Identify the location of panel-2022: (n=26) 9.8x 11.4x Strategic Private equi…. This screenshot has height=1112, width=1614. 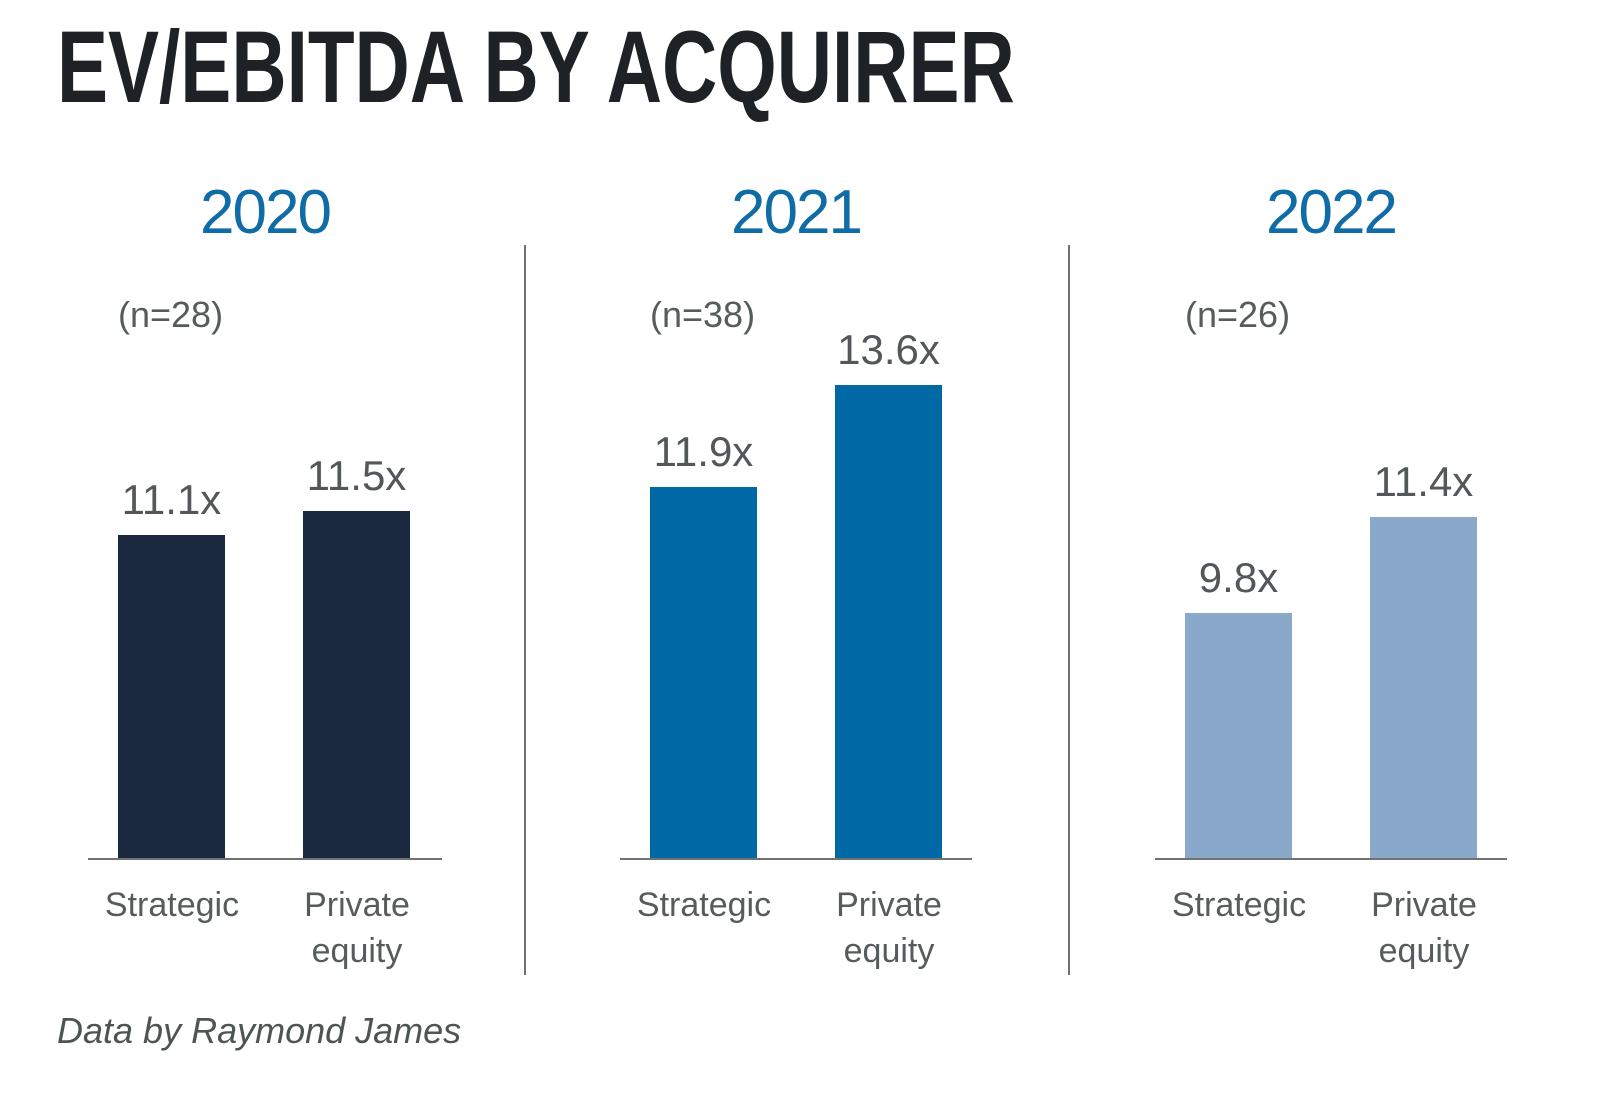
(1331, 610).